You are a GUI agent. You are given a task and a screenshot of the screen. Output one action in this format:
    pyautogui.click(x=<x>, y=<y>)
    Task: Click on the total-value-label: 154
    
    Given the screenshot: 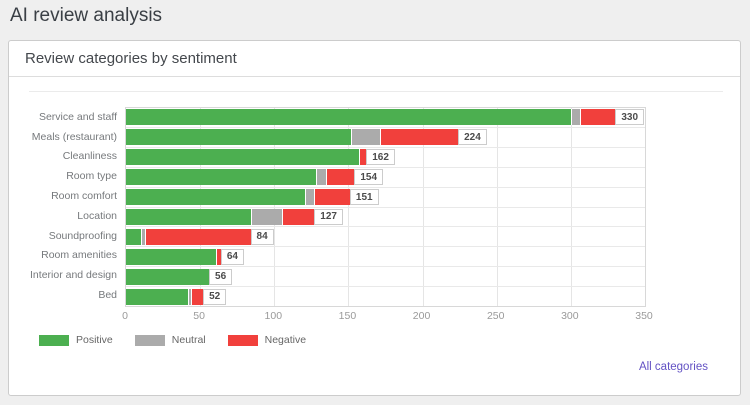 What is the action you would take?
    pyautogui.click(x=369, y=177)
    